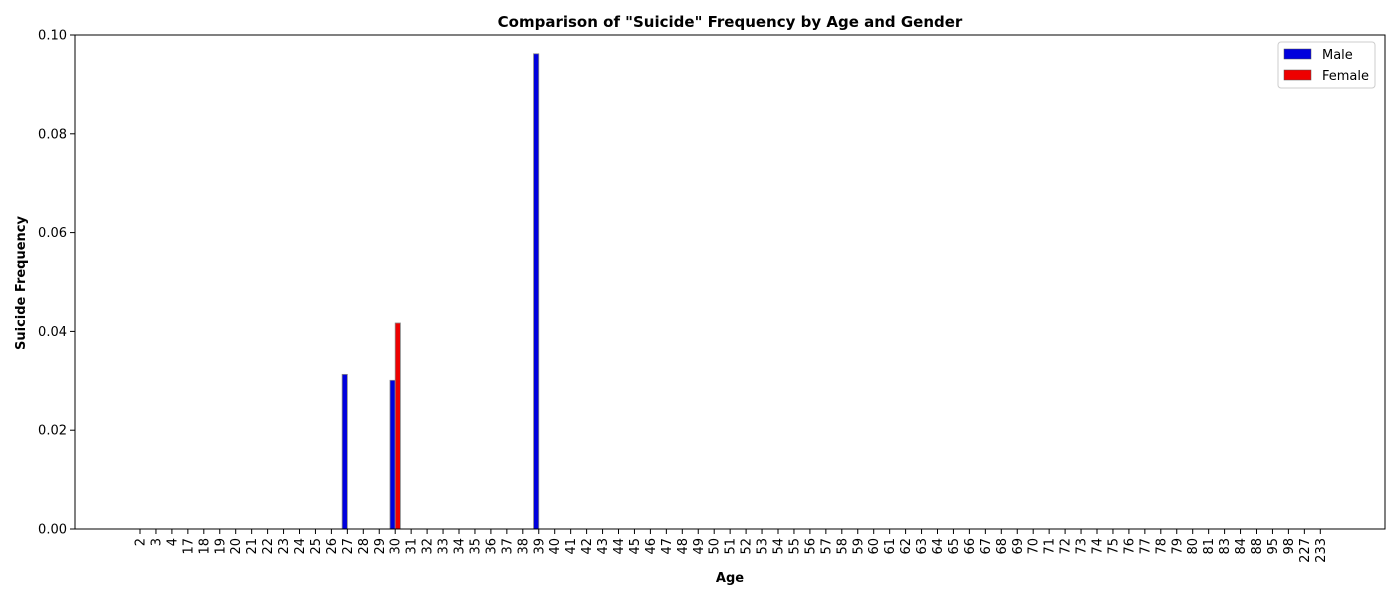  Describe the element at coordinates (683, 546) in the screenshot. I see `x-tick-label: 48` at that location.